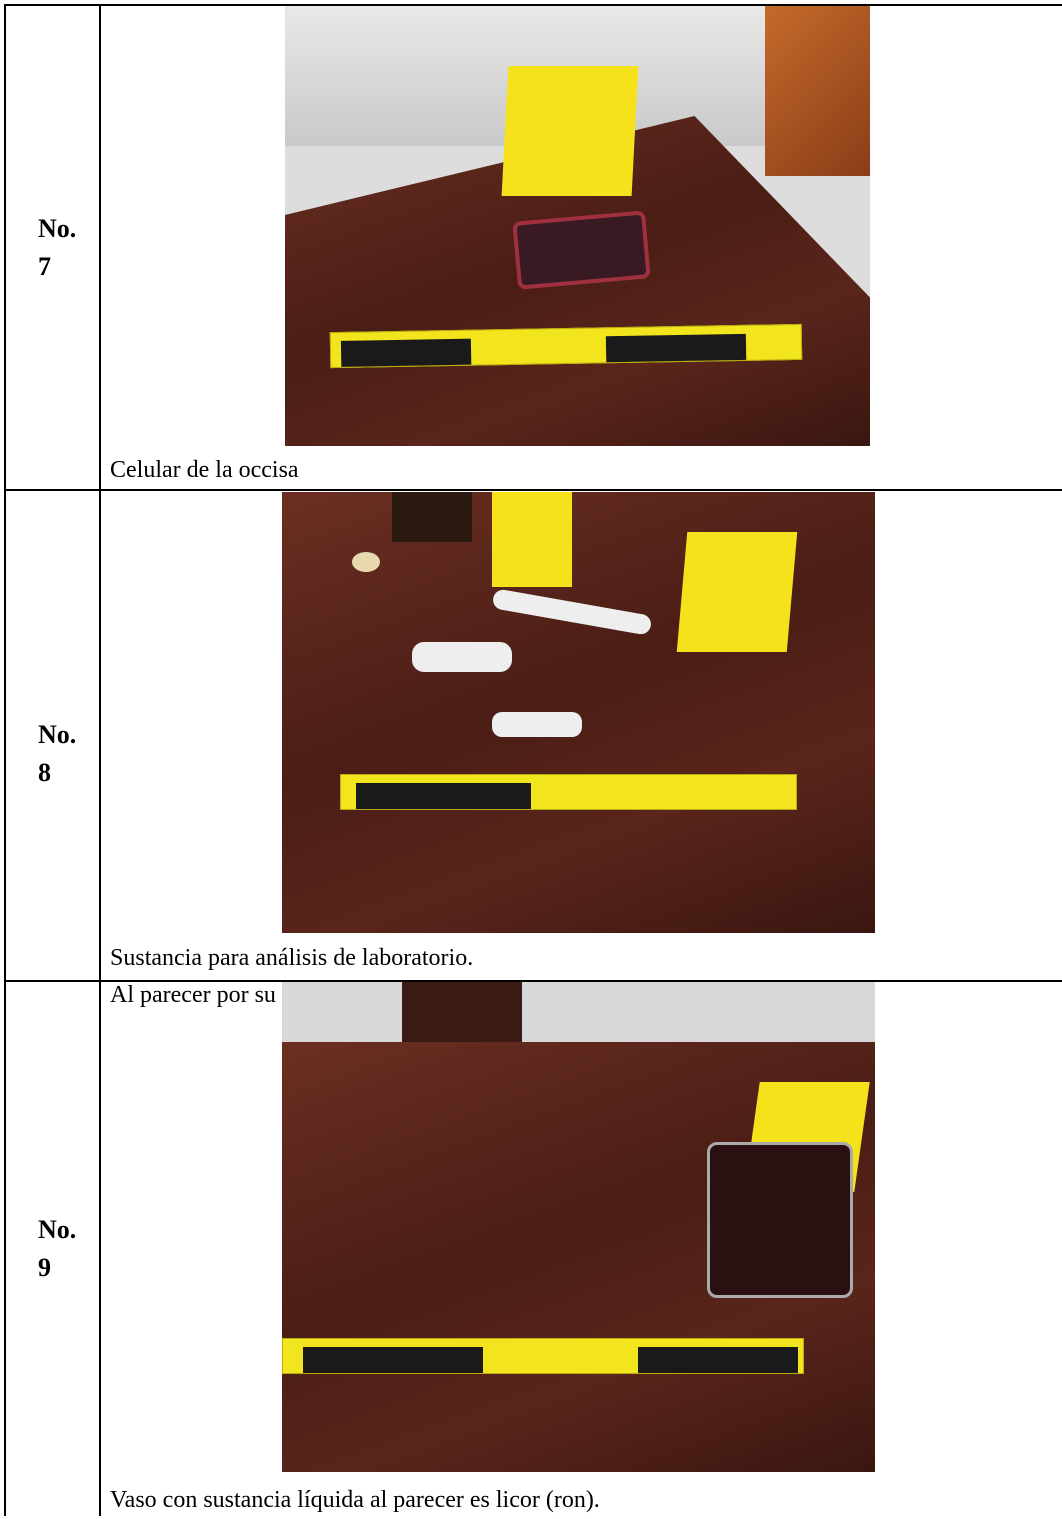  Describe the element at coordinates (204, 470) in the screenshot. I see `caption: Celular de la occisa` at that location.